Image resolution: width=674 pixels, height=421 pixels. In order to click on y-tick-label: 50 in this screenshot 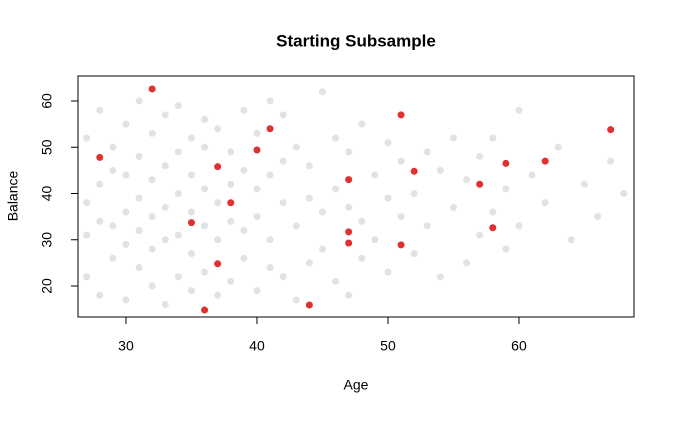, I will do `click(47, 147)`.